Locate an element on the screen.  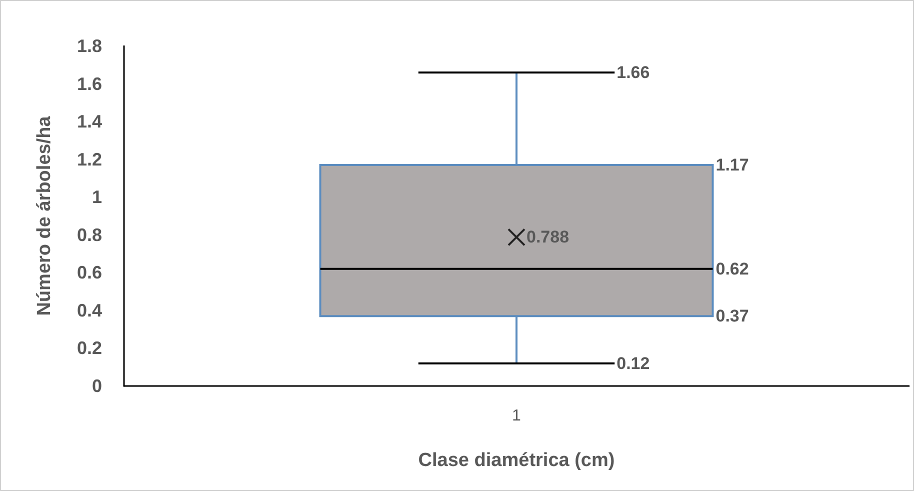
annotation: 1.17 is located at coordinates (732, 165).